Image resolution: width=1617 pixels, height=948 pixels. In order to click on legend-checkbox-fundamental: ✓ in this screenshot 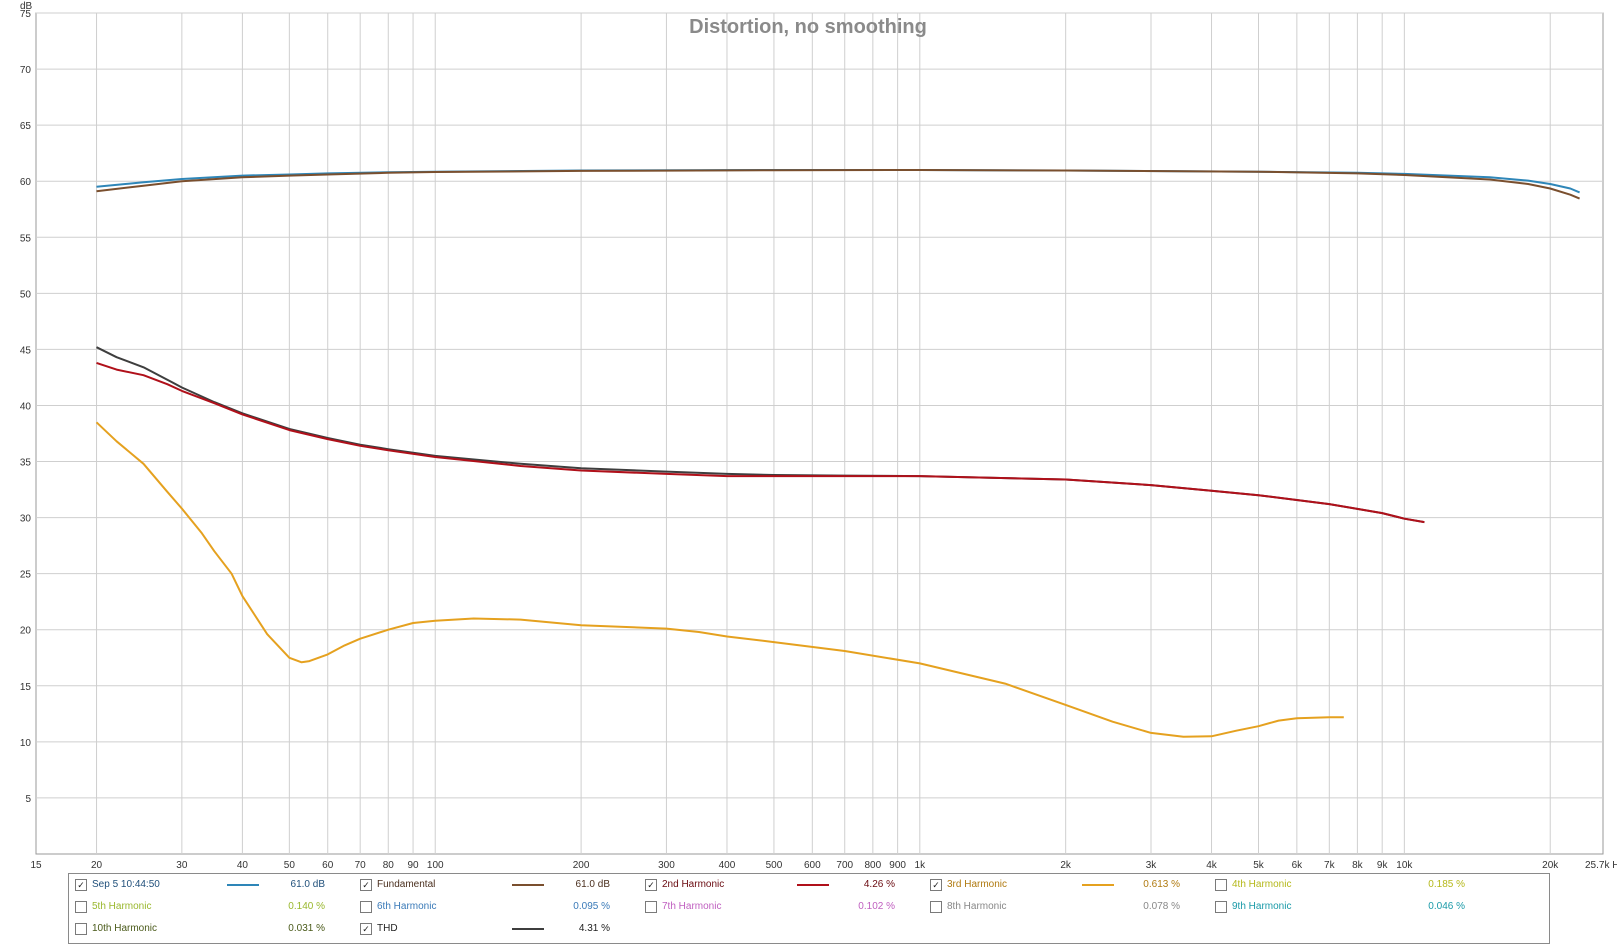, I will do `click(366, 885)`.